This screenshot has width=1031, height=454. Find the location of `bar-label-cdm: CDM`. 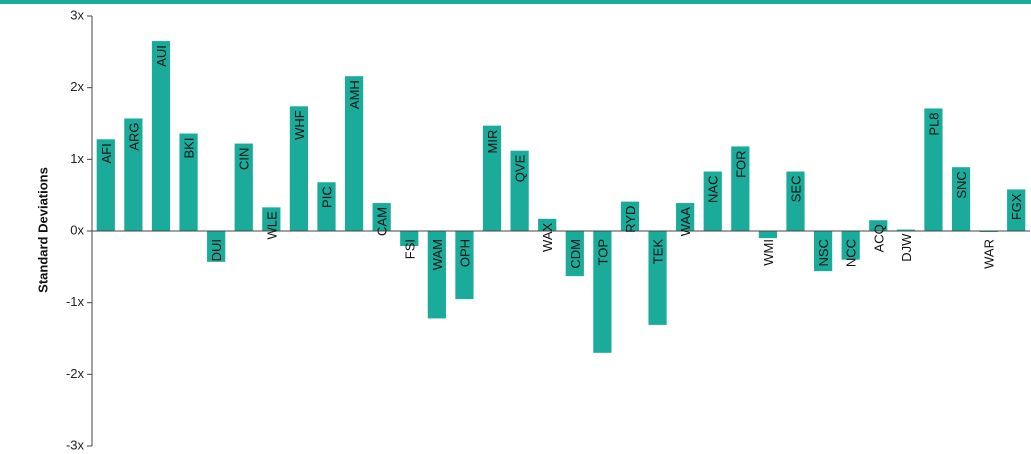

bar-label-cdm: CDM is located at coordinates (575, 254).